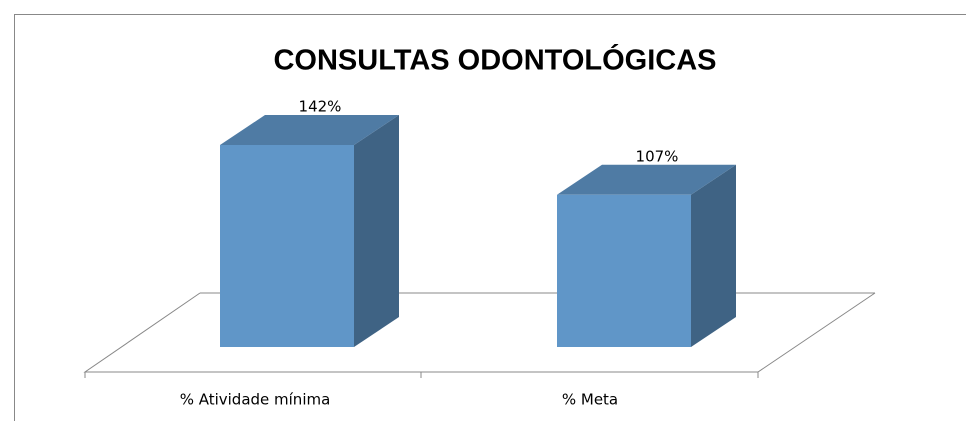 Image resolution: width=966 pixels, height=421 pixels. I want to click on data-label: 107%, so click(657, 156).